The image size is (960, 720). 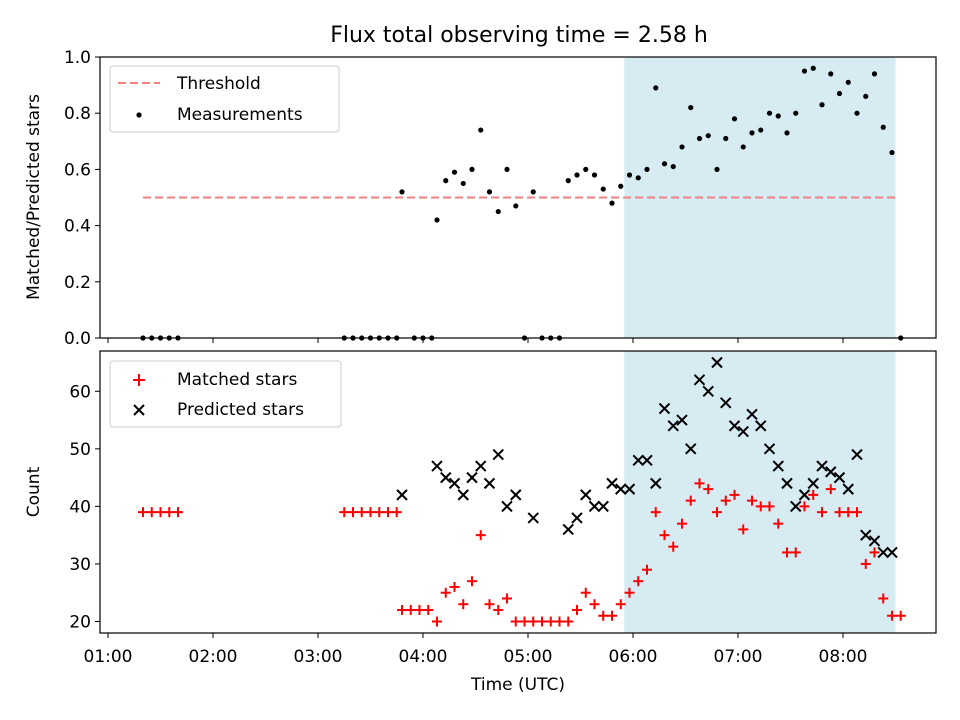 I want to click on top-y-tick-label: 0.6, so click(x=77, y=170).